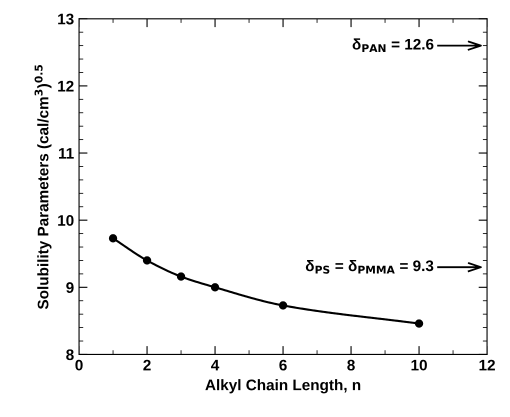  I want to click on x-tick-label: 4, so click(215, 365).